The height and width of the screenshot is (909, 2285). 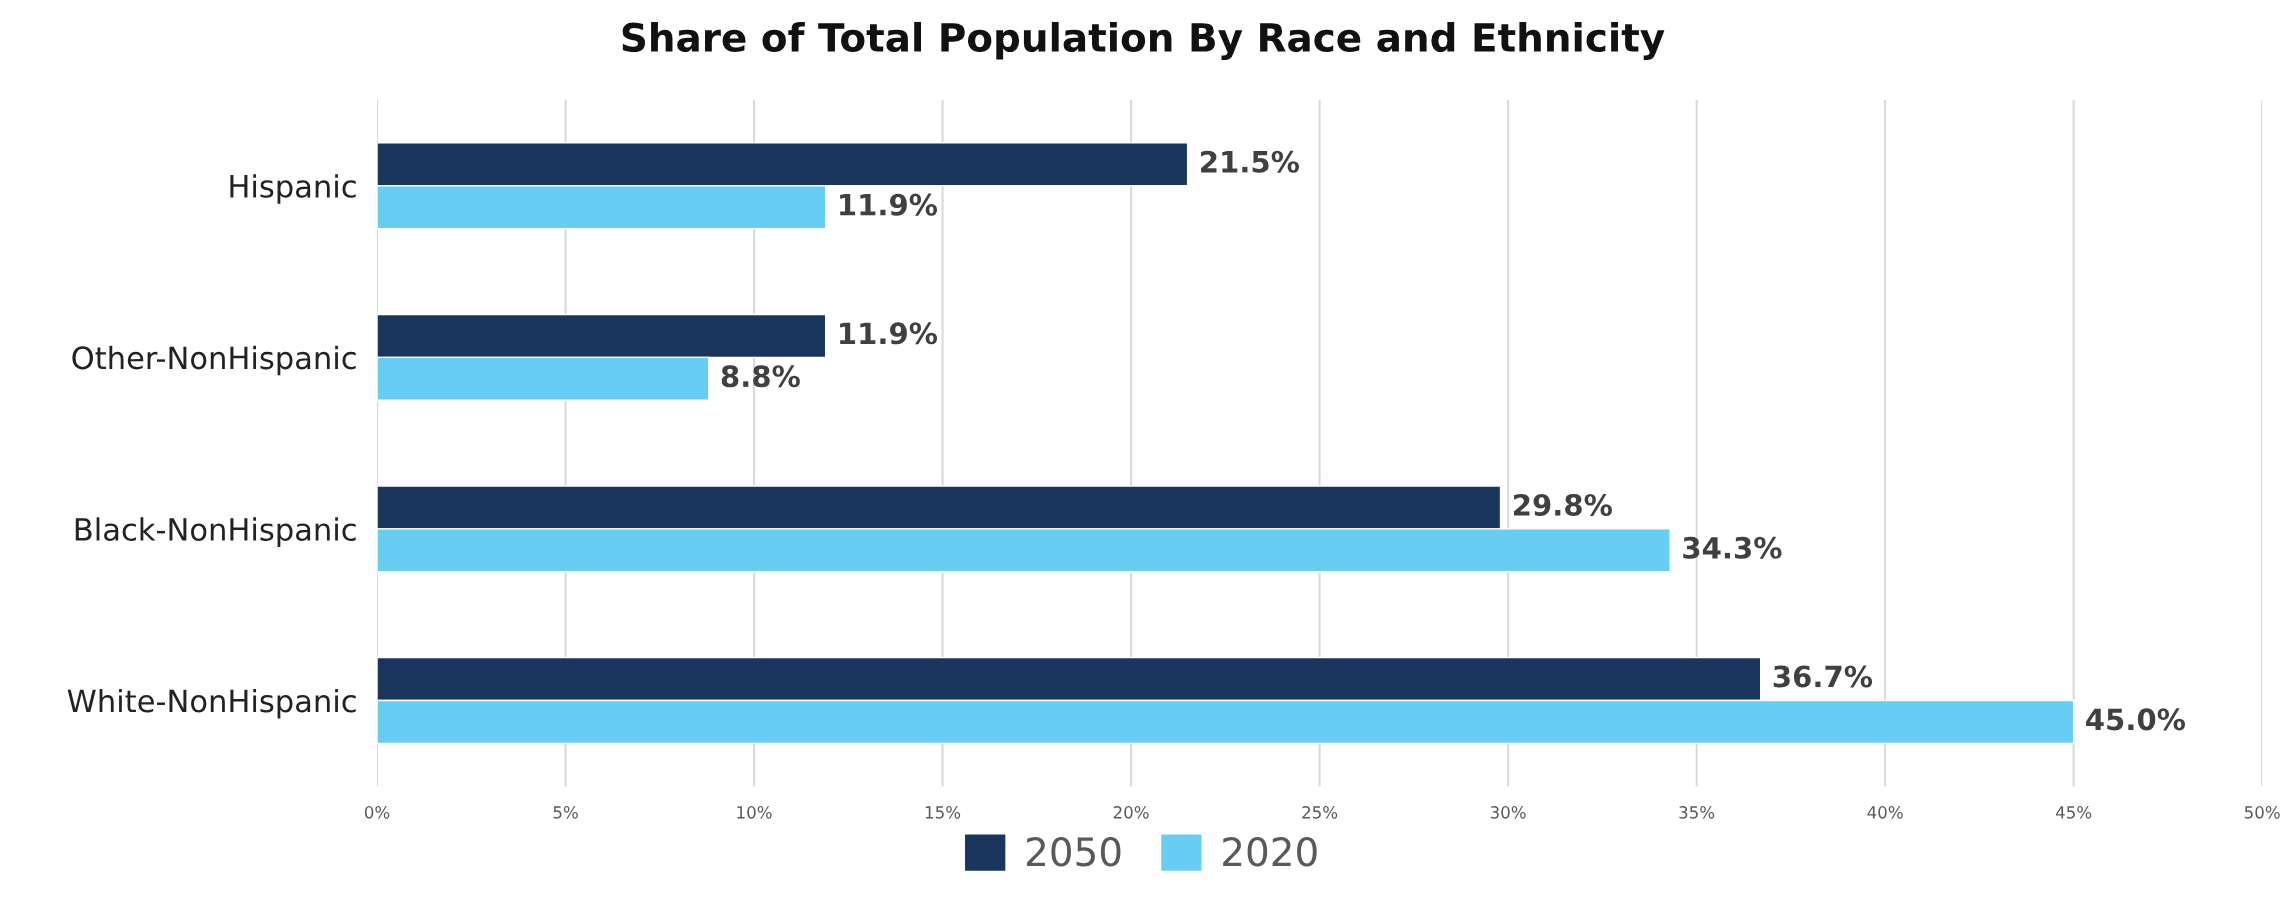 I want to click on y-tick-label: Hispanic, so click(x=293, y=189).